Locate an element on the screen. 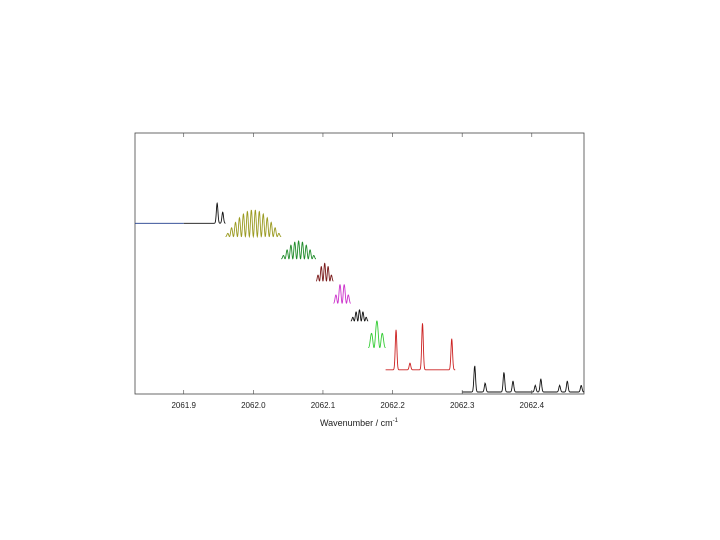  x-tick-label: 2062.2 is located at coordinates (392, 405).